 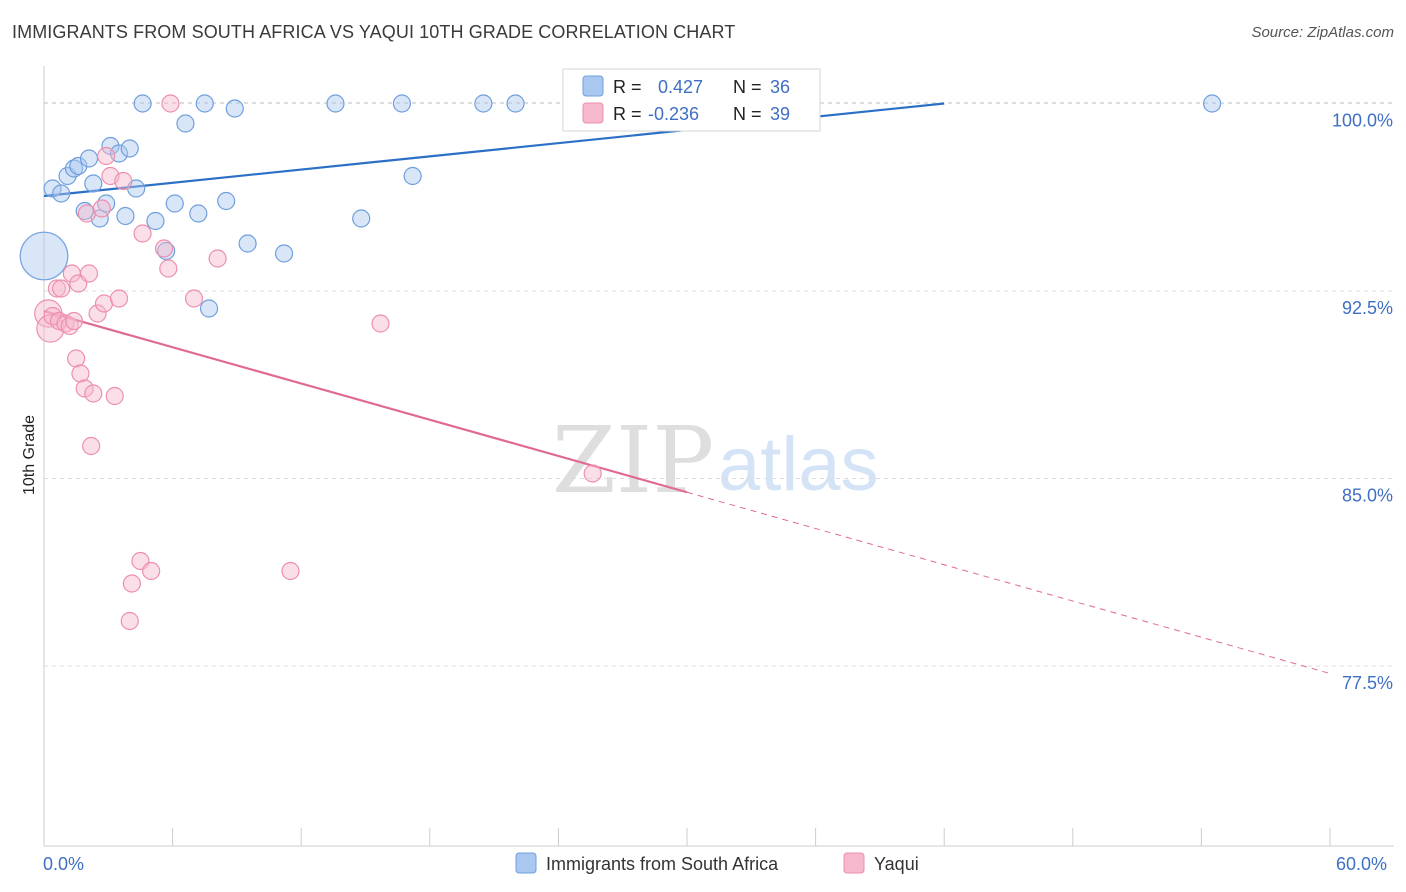 I want to click on legend-r-label-blue: R =, so click(x=627, y=87).